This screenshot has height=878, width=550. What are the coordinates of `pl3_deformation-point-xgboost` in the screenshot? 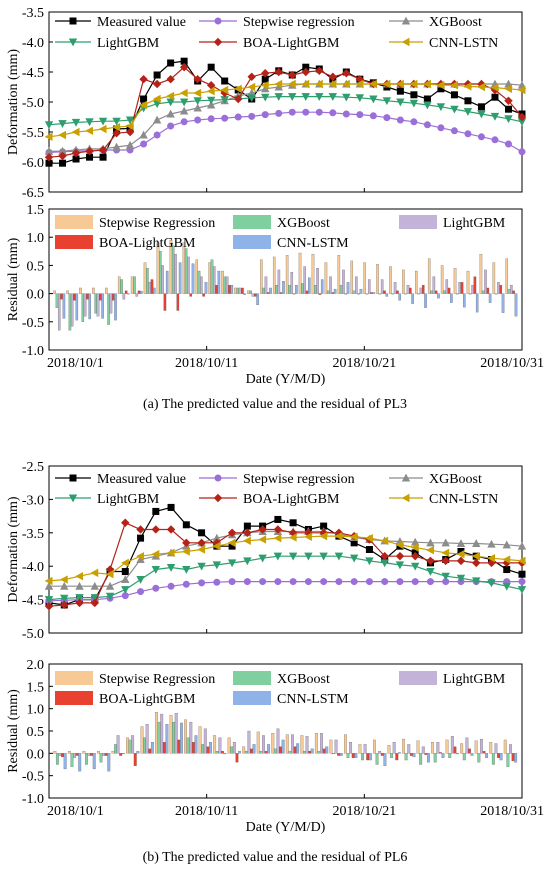 It's located at (157, 119).